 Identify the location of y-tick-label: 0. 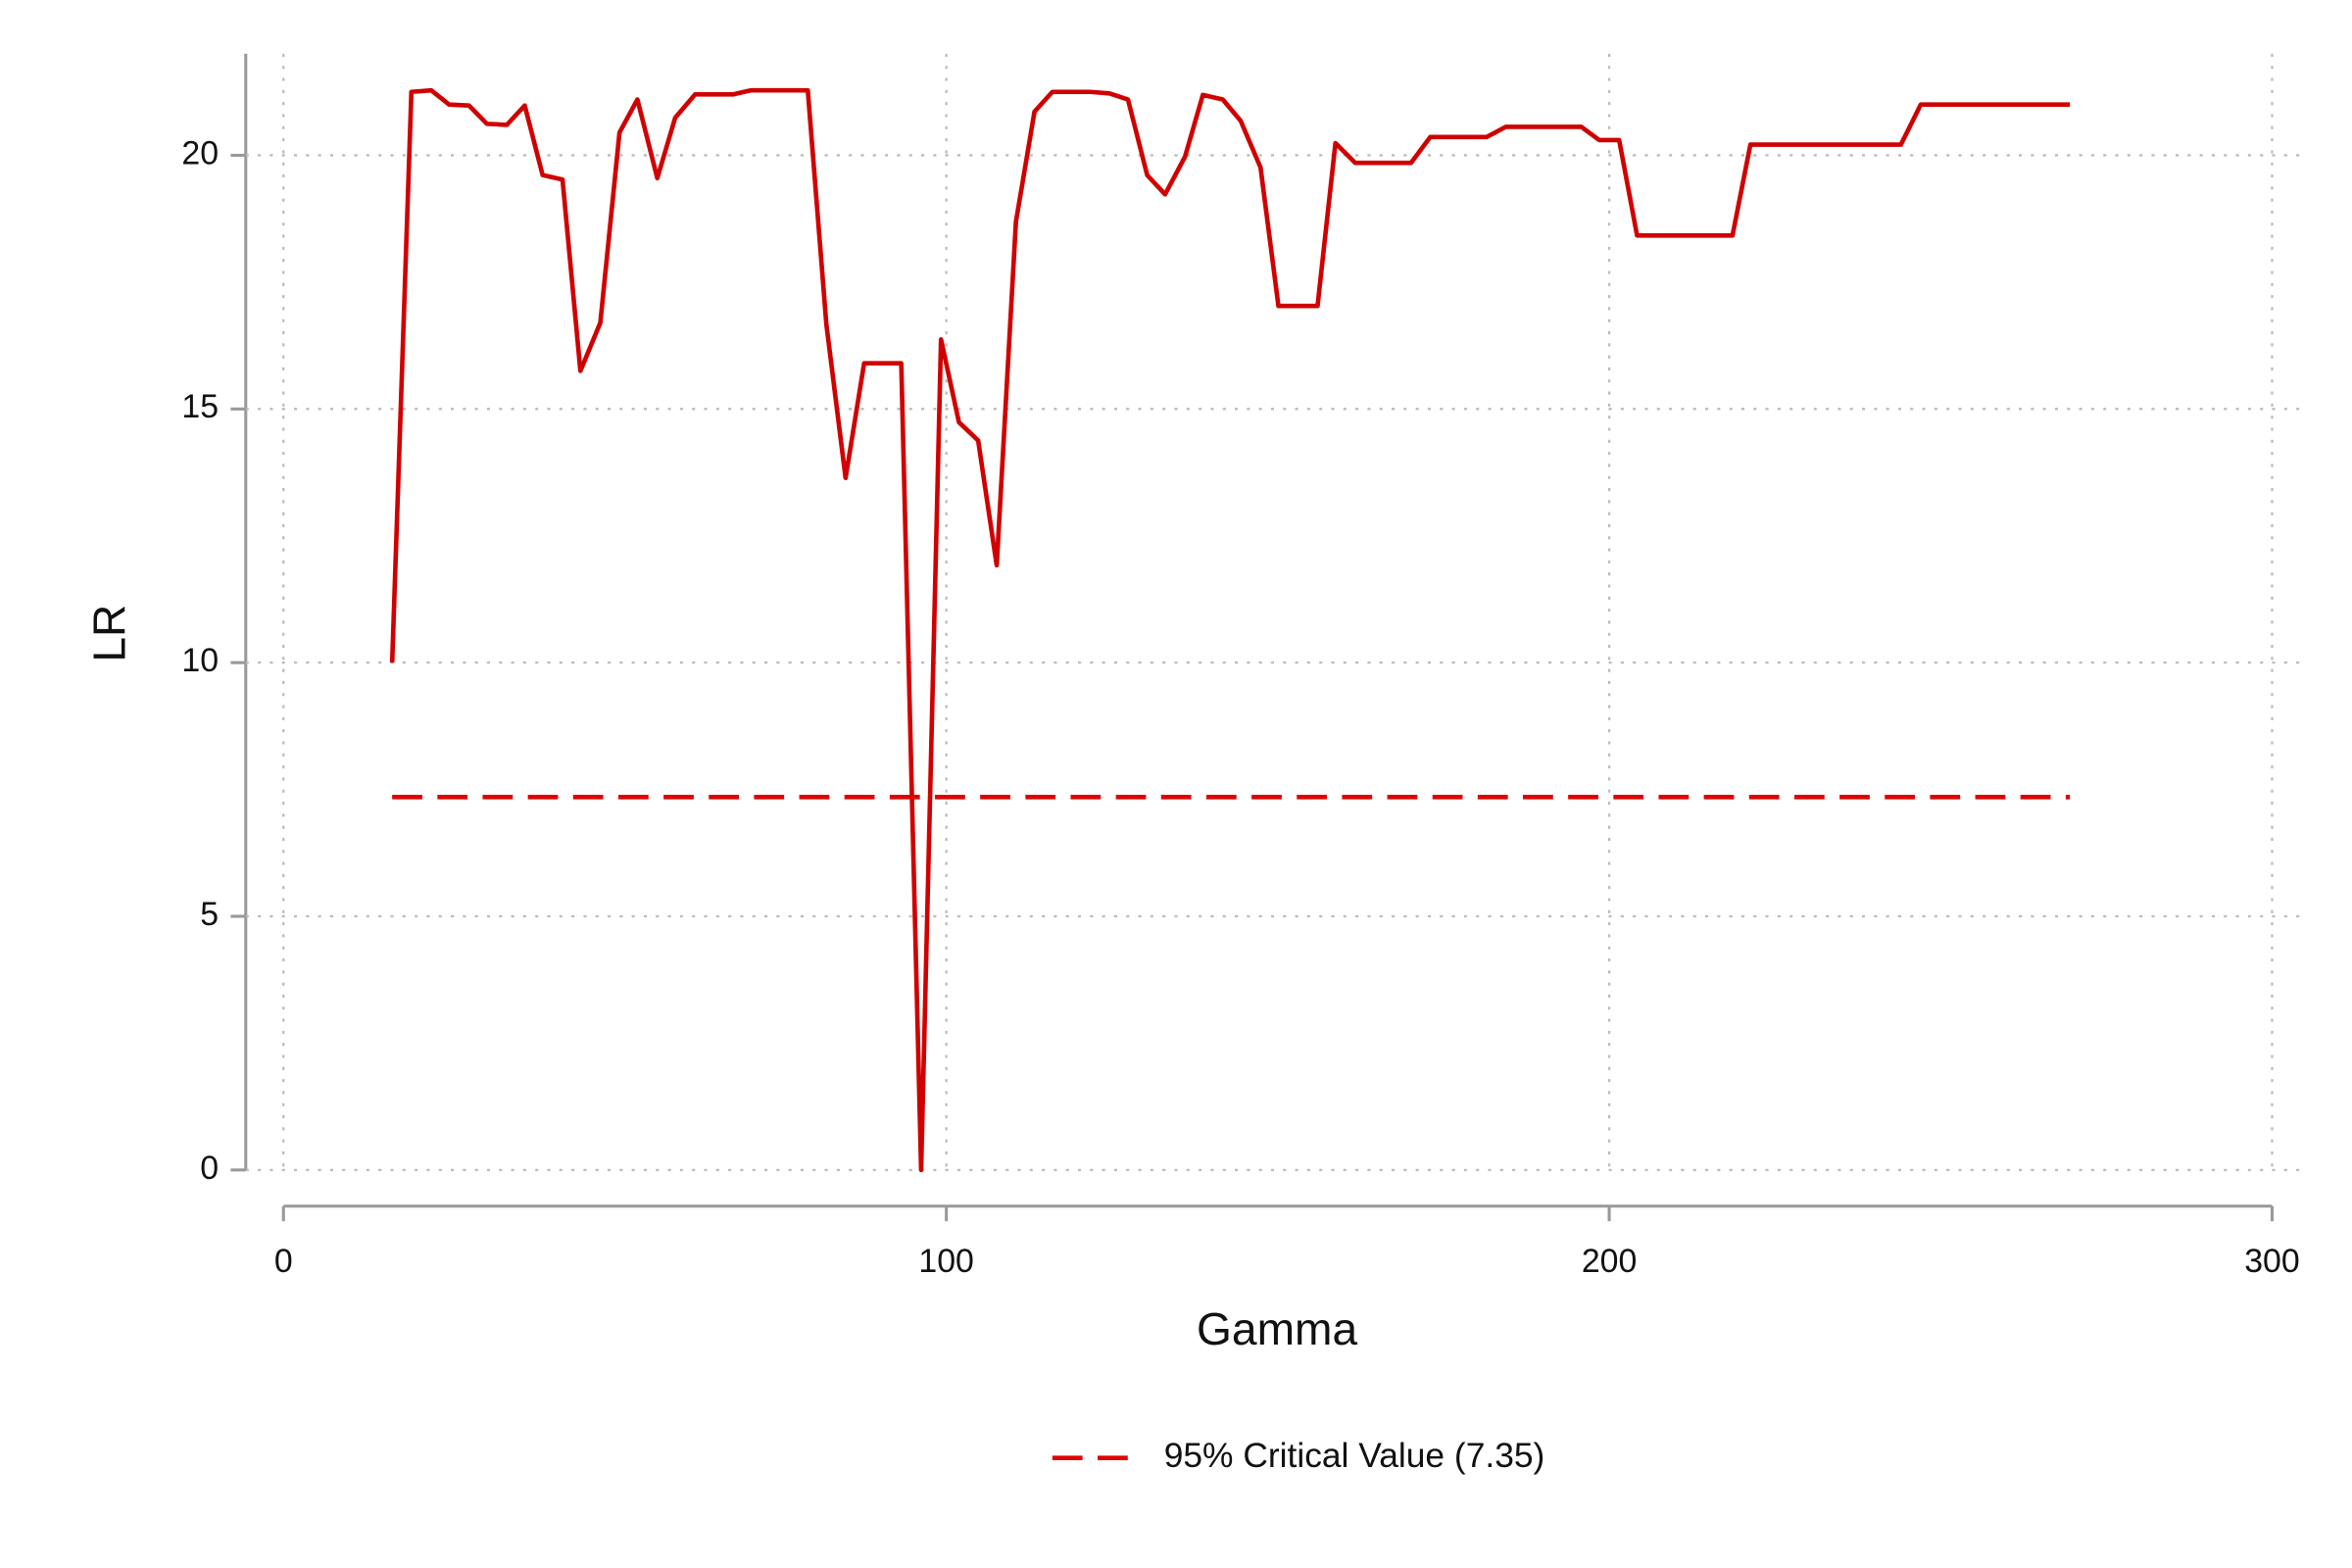
(209, 1168).